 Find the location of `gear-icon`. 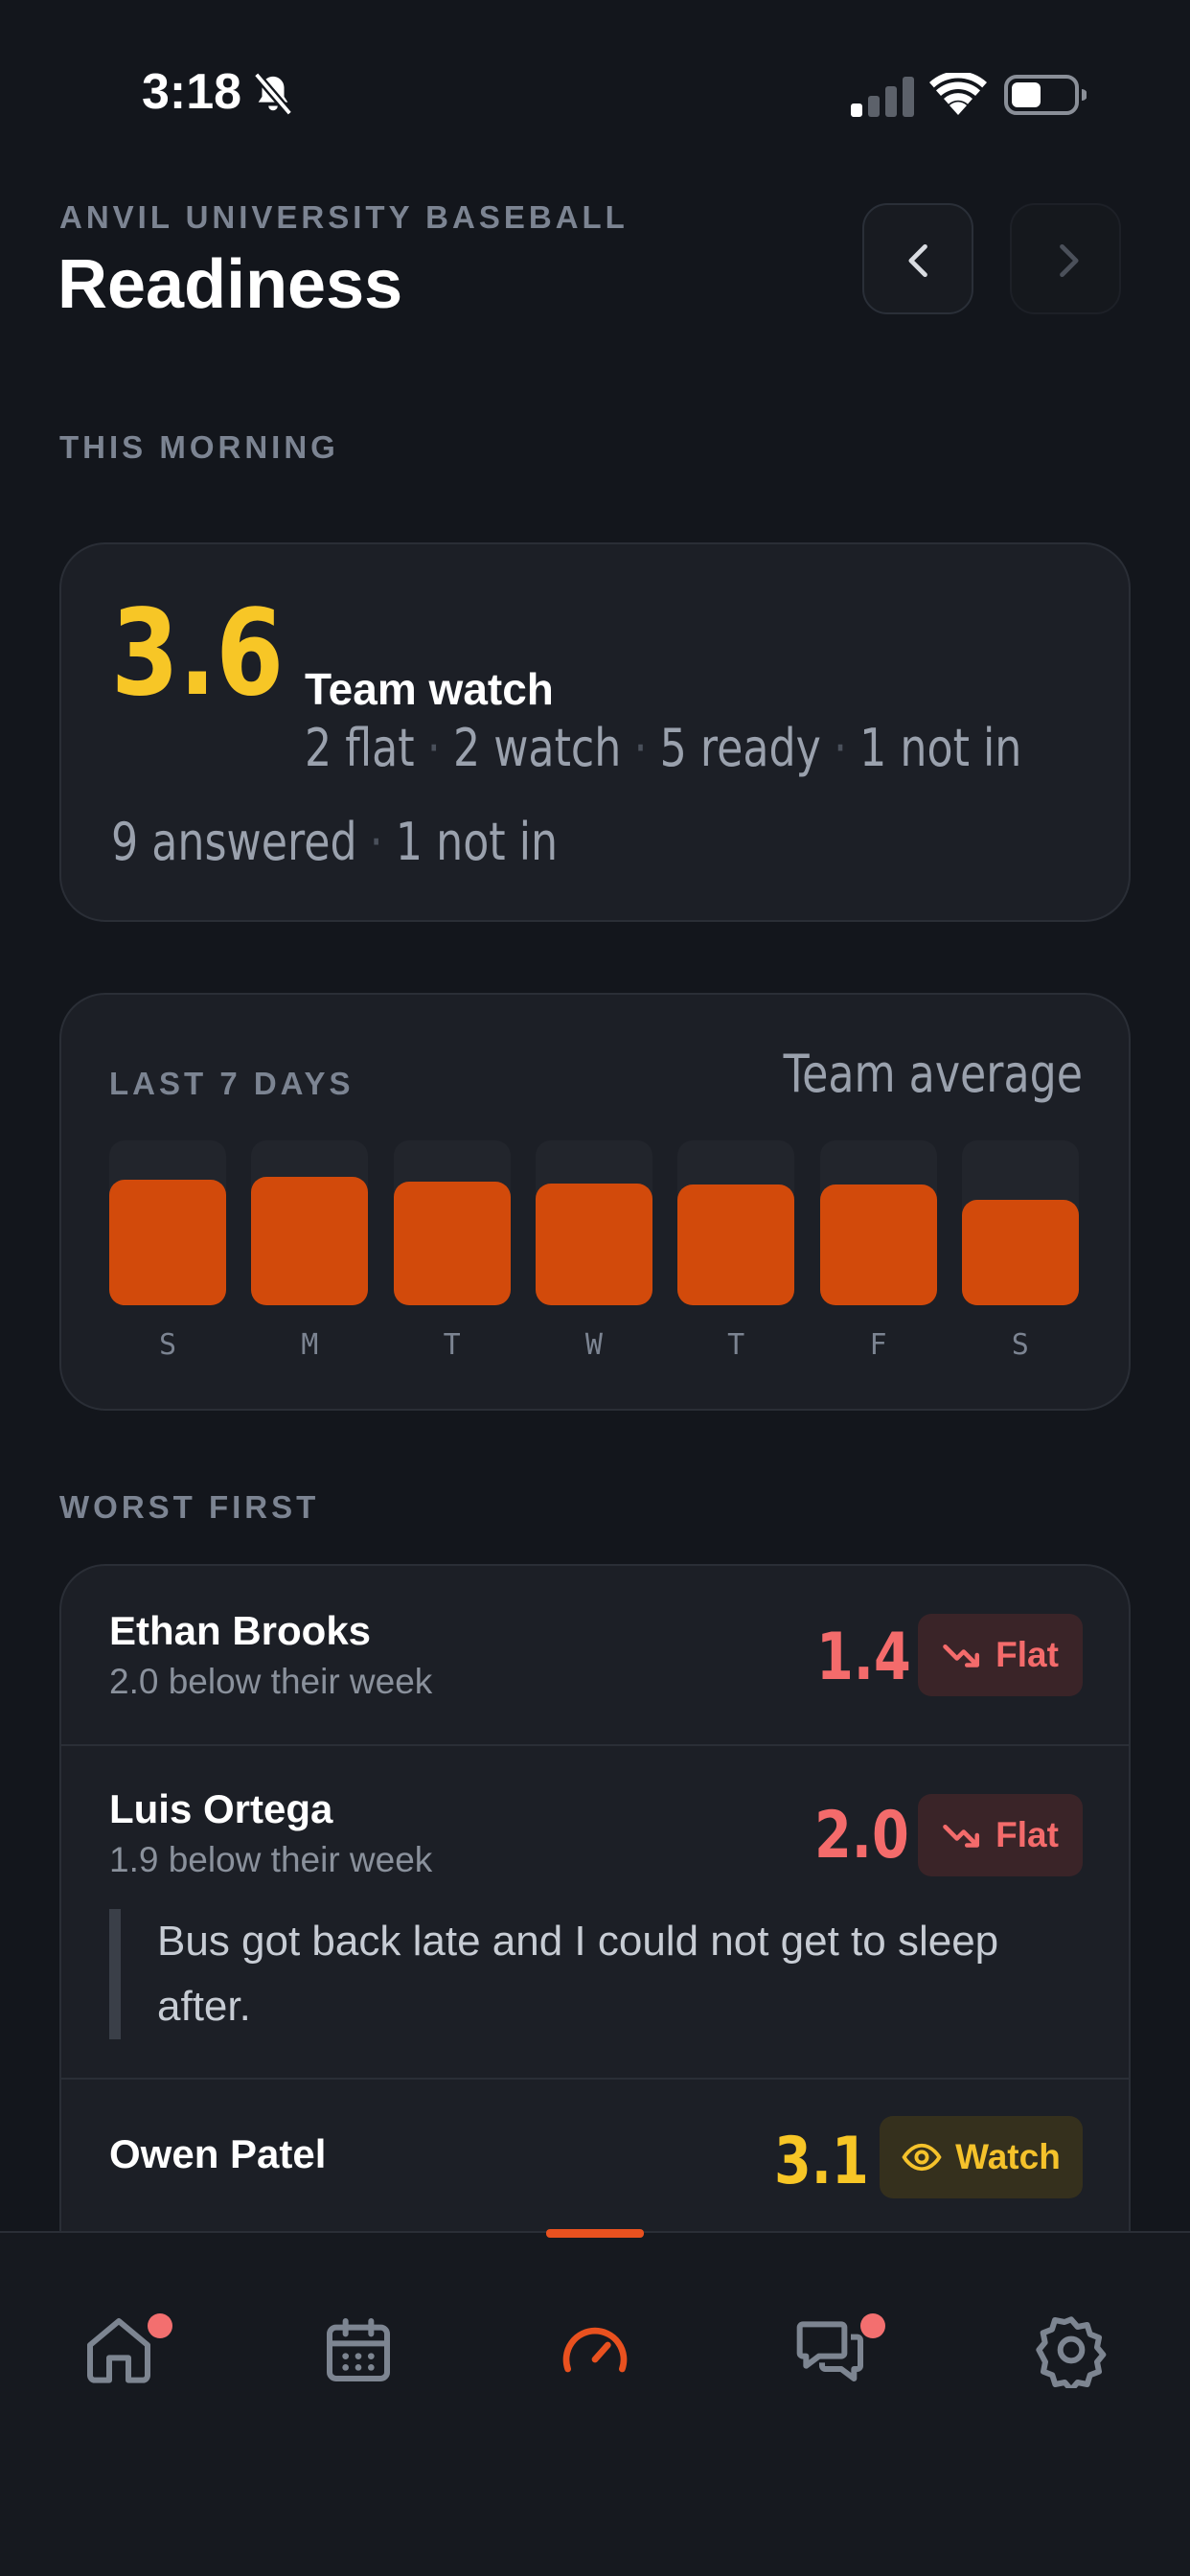

gear-icon is located at coordinates (1071, 2354).